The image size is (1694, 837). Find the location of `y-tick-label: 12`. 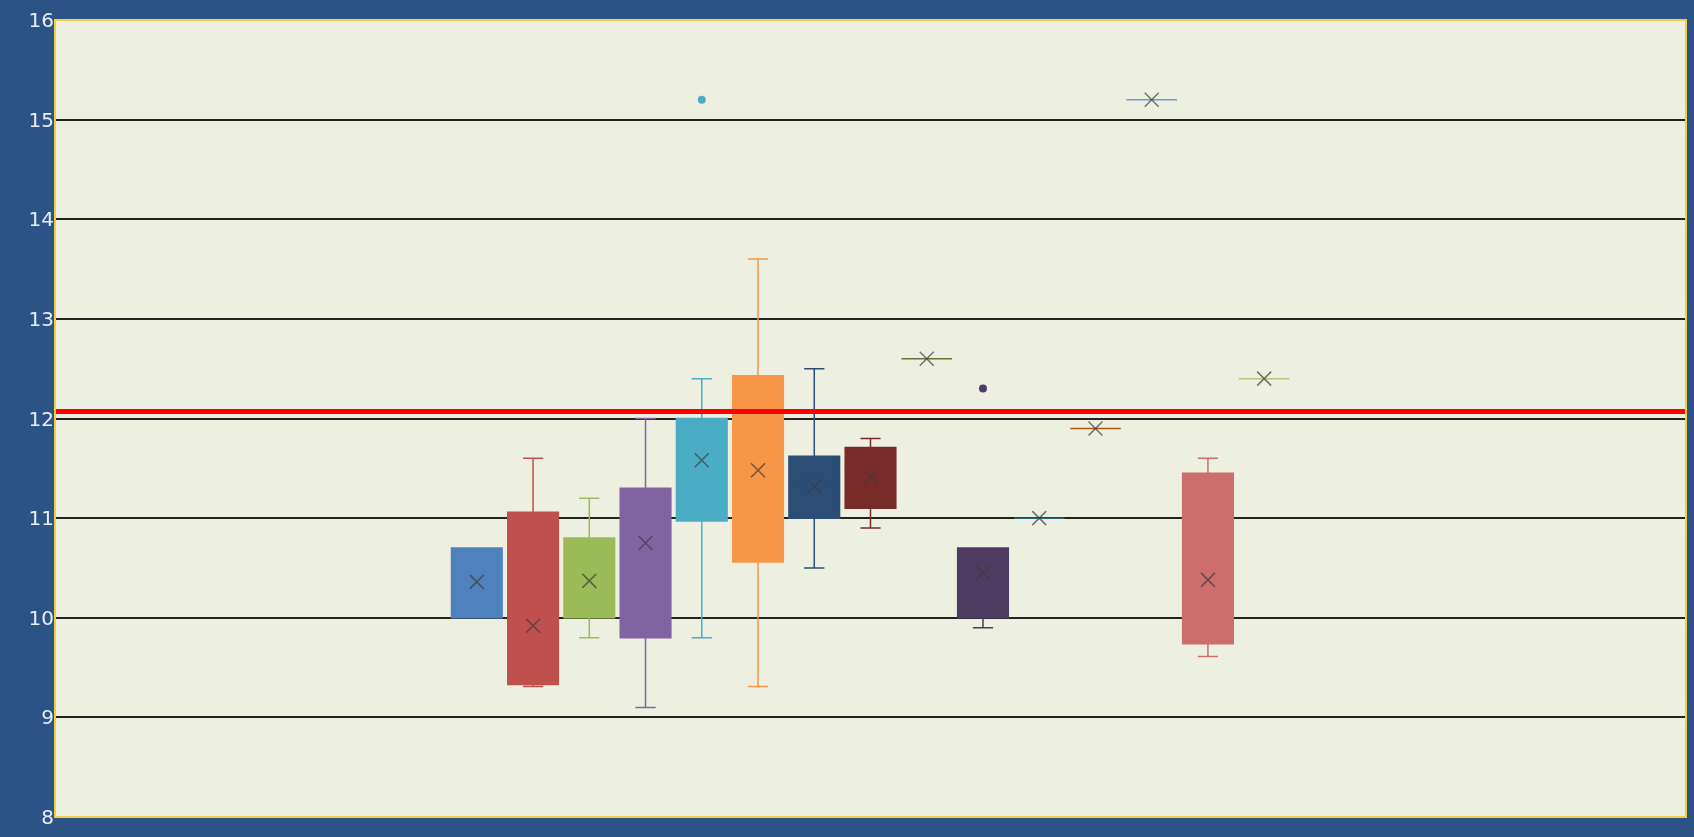

y-tick-label: 12 is located at coordinates (41, 418).